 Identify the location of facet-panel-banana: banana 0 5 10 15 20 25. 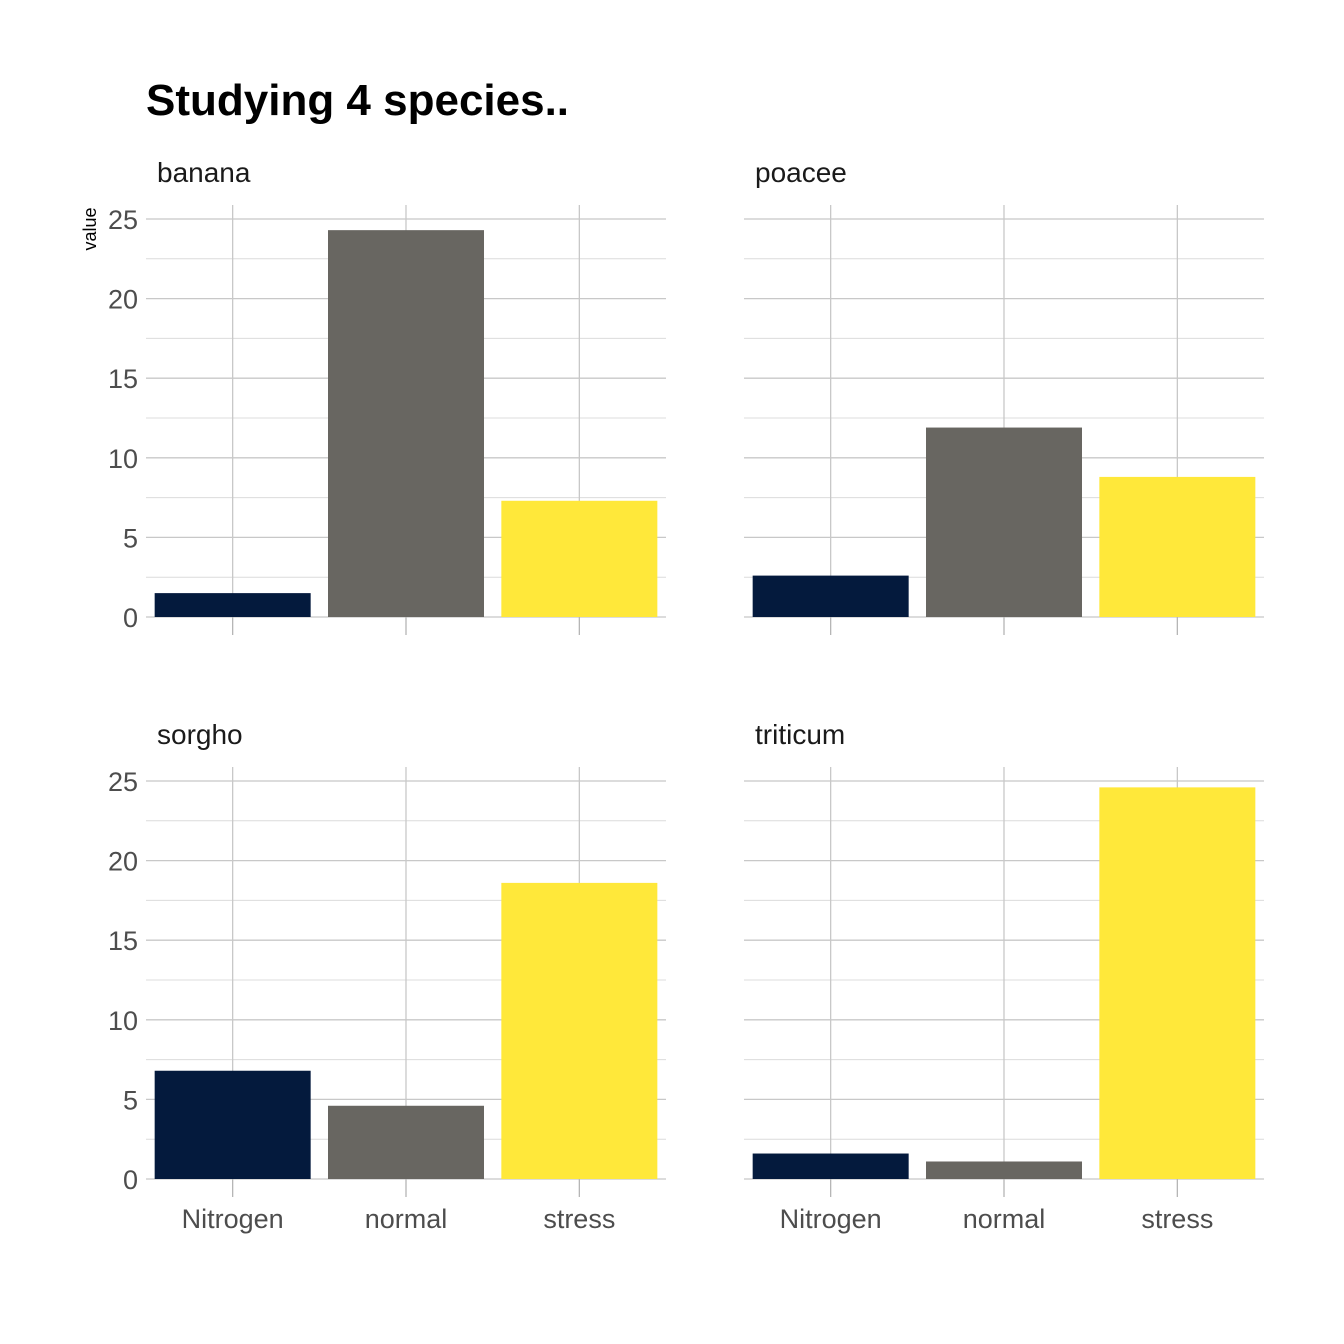
(387, 396).